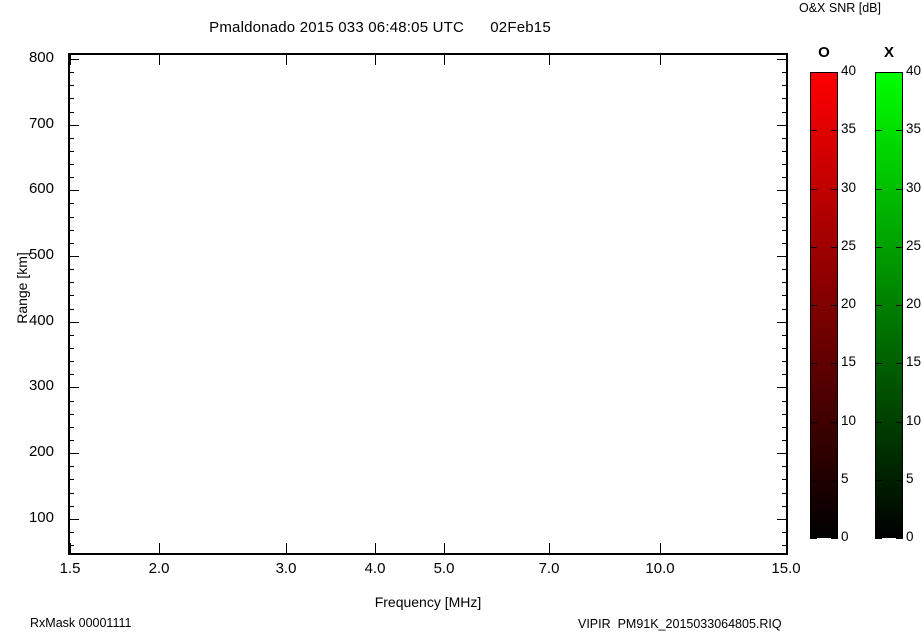 This screenshot has width=922, height=636. What do you see at coordinates (428, 602) in the screenshot?
I see `x-axis-title: Frequency [MHz]` at bounding box center [428, 602].